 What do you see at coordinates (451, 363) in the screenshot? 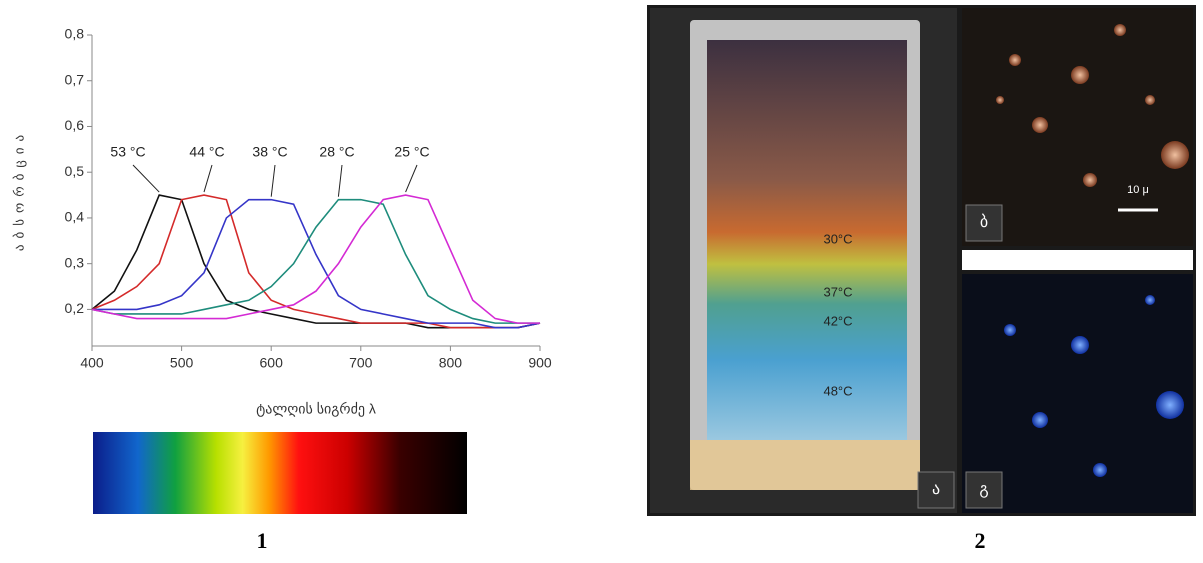
I see `x-tick-label: 800` at bounding box center [451, 363].